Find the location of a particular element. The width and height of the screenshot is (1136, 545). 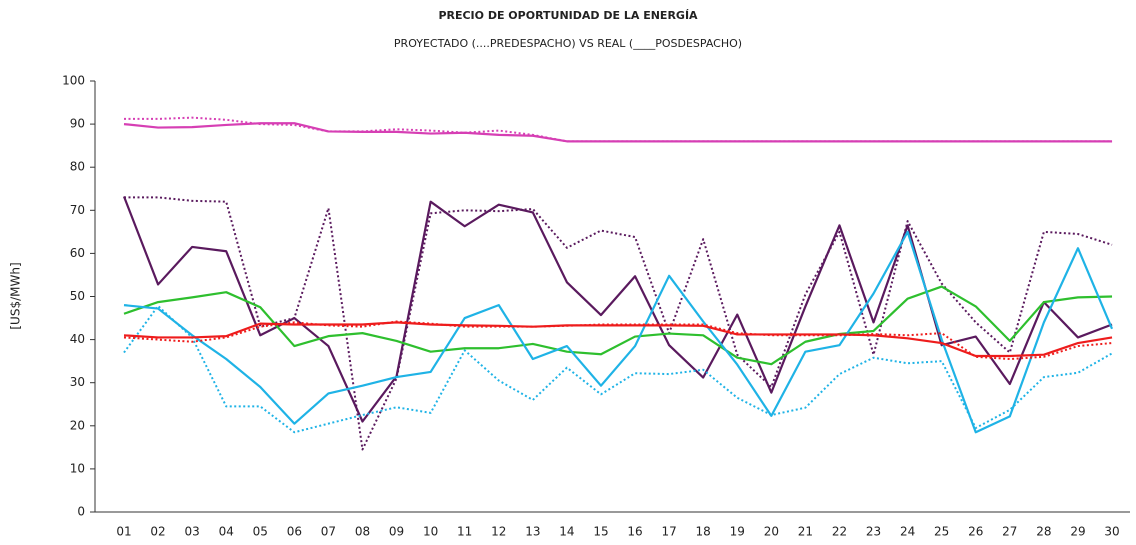

y-axis-label: [US$/MWh] is located at coordinates (16, 295).